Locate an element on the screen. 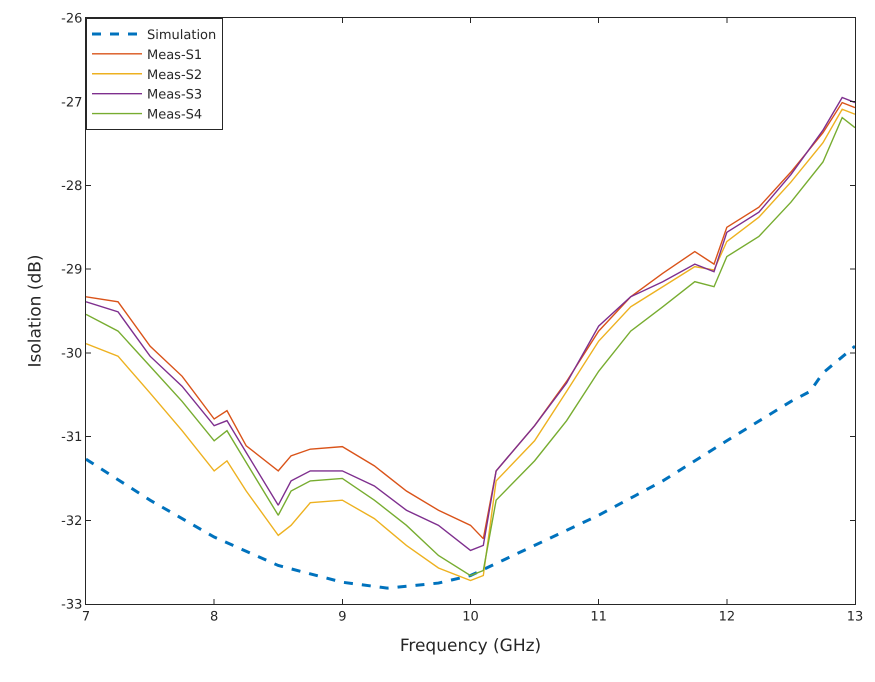  legend-label: Meas-S1 is located at coordinates (174, 55).